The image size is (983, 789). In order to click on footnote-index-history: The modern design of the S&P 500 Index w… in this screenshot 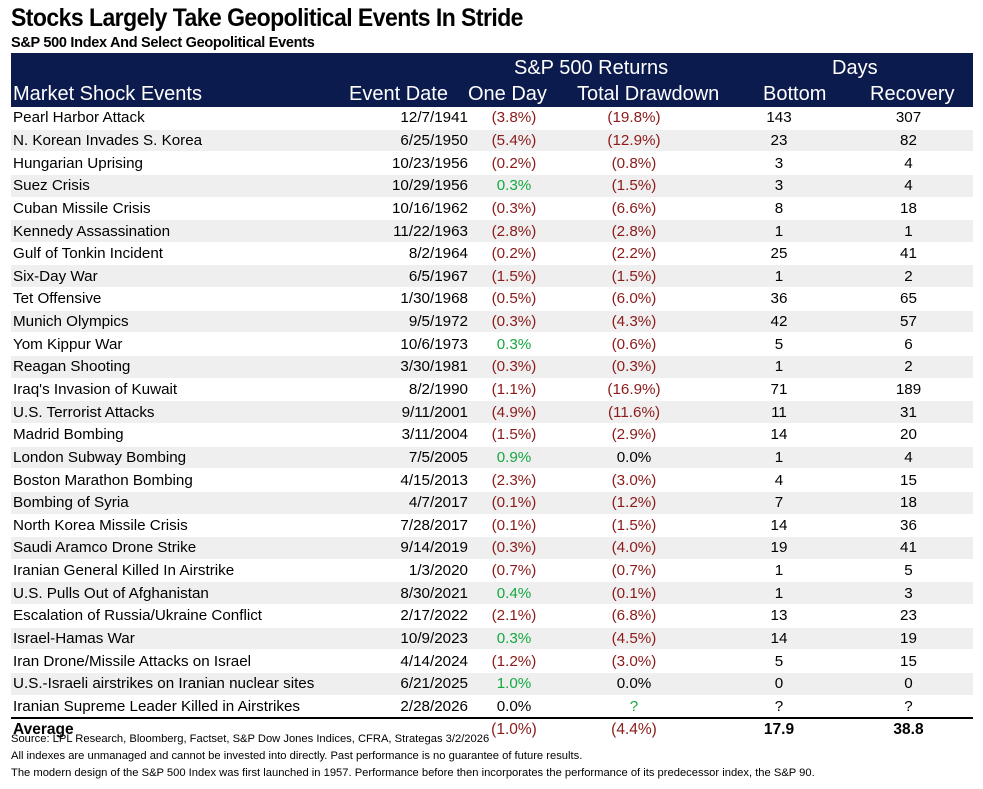, I will do `click(413, 773)`.